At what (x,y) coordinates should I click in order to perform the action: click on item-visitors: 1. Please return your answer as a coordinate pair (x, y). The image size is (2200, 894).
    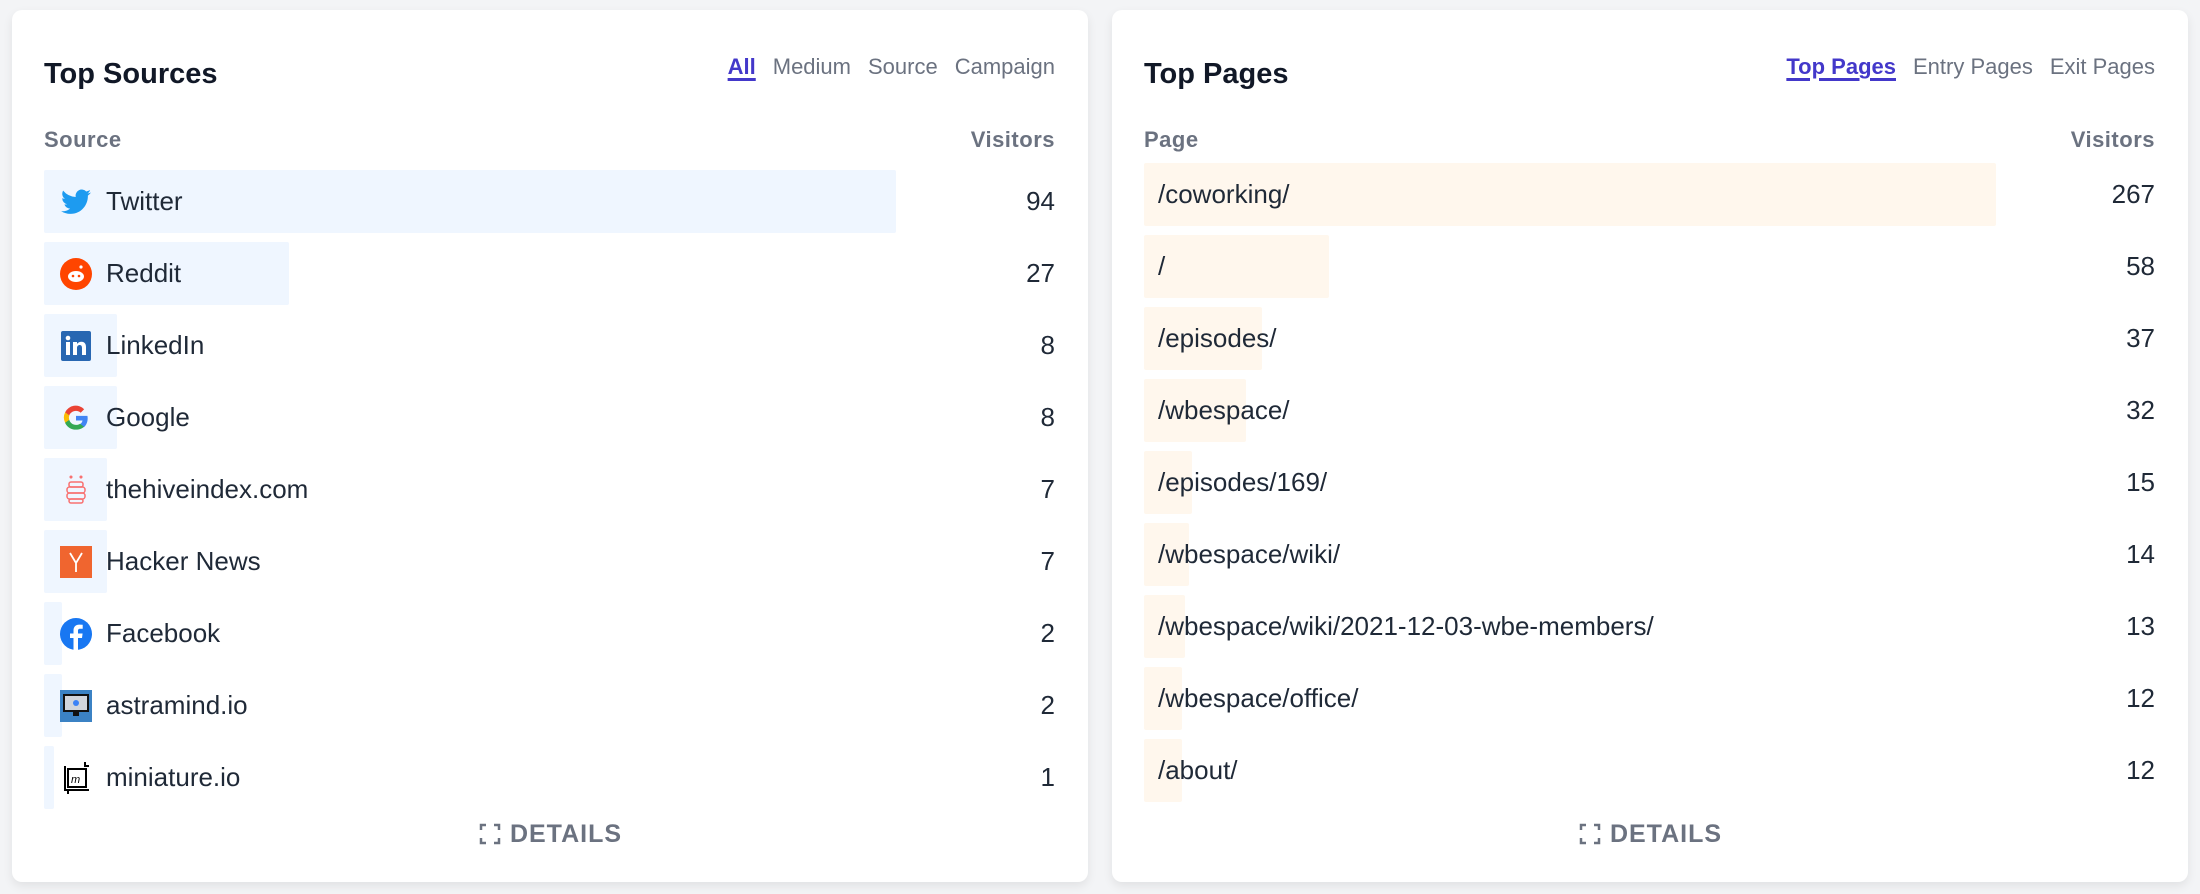
    Looking at the image, I should click on (1047, 777).